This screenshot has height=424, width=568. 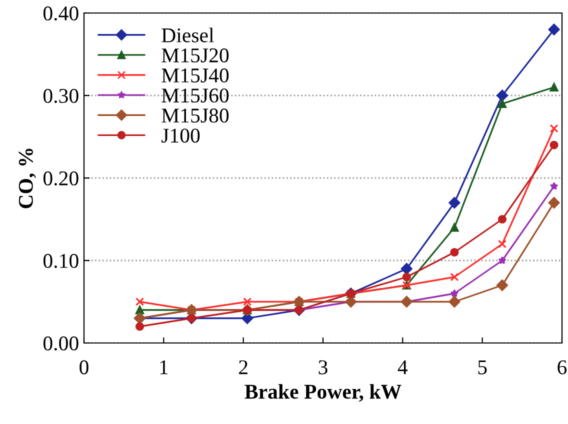 I want to click on x-tick-label: 4, so click(x=403, y=367).